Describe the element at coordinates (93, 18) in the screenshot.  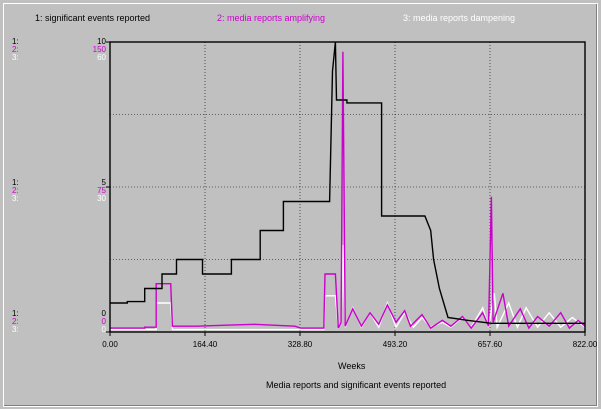
I see `legend-entry-series-1: 1: significant events reported` at that location.